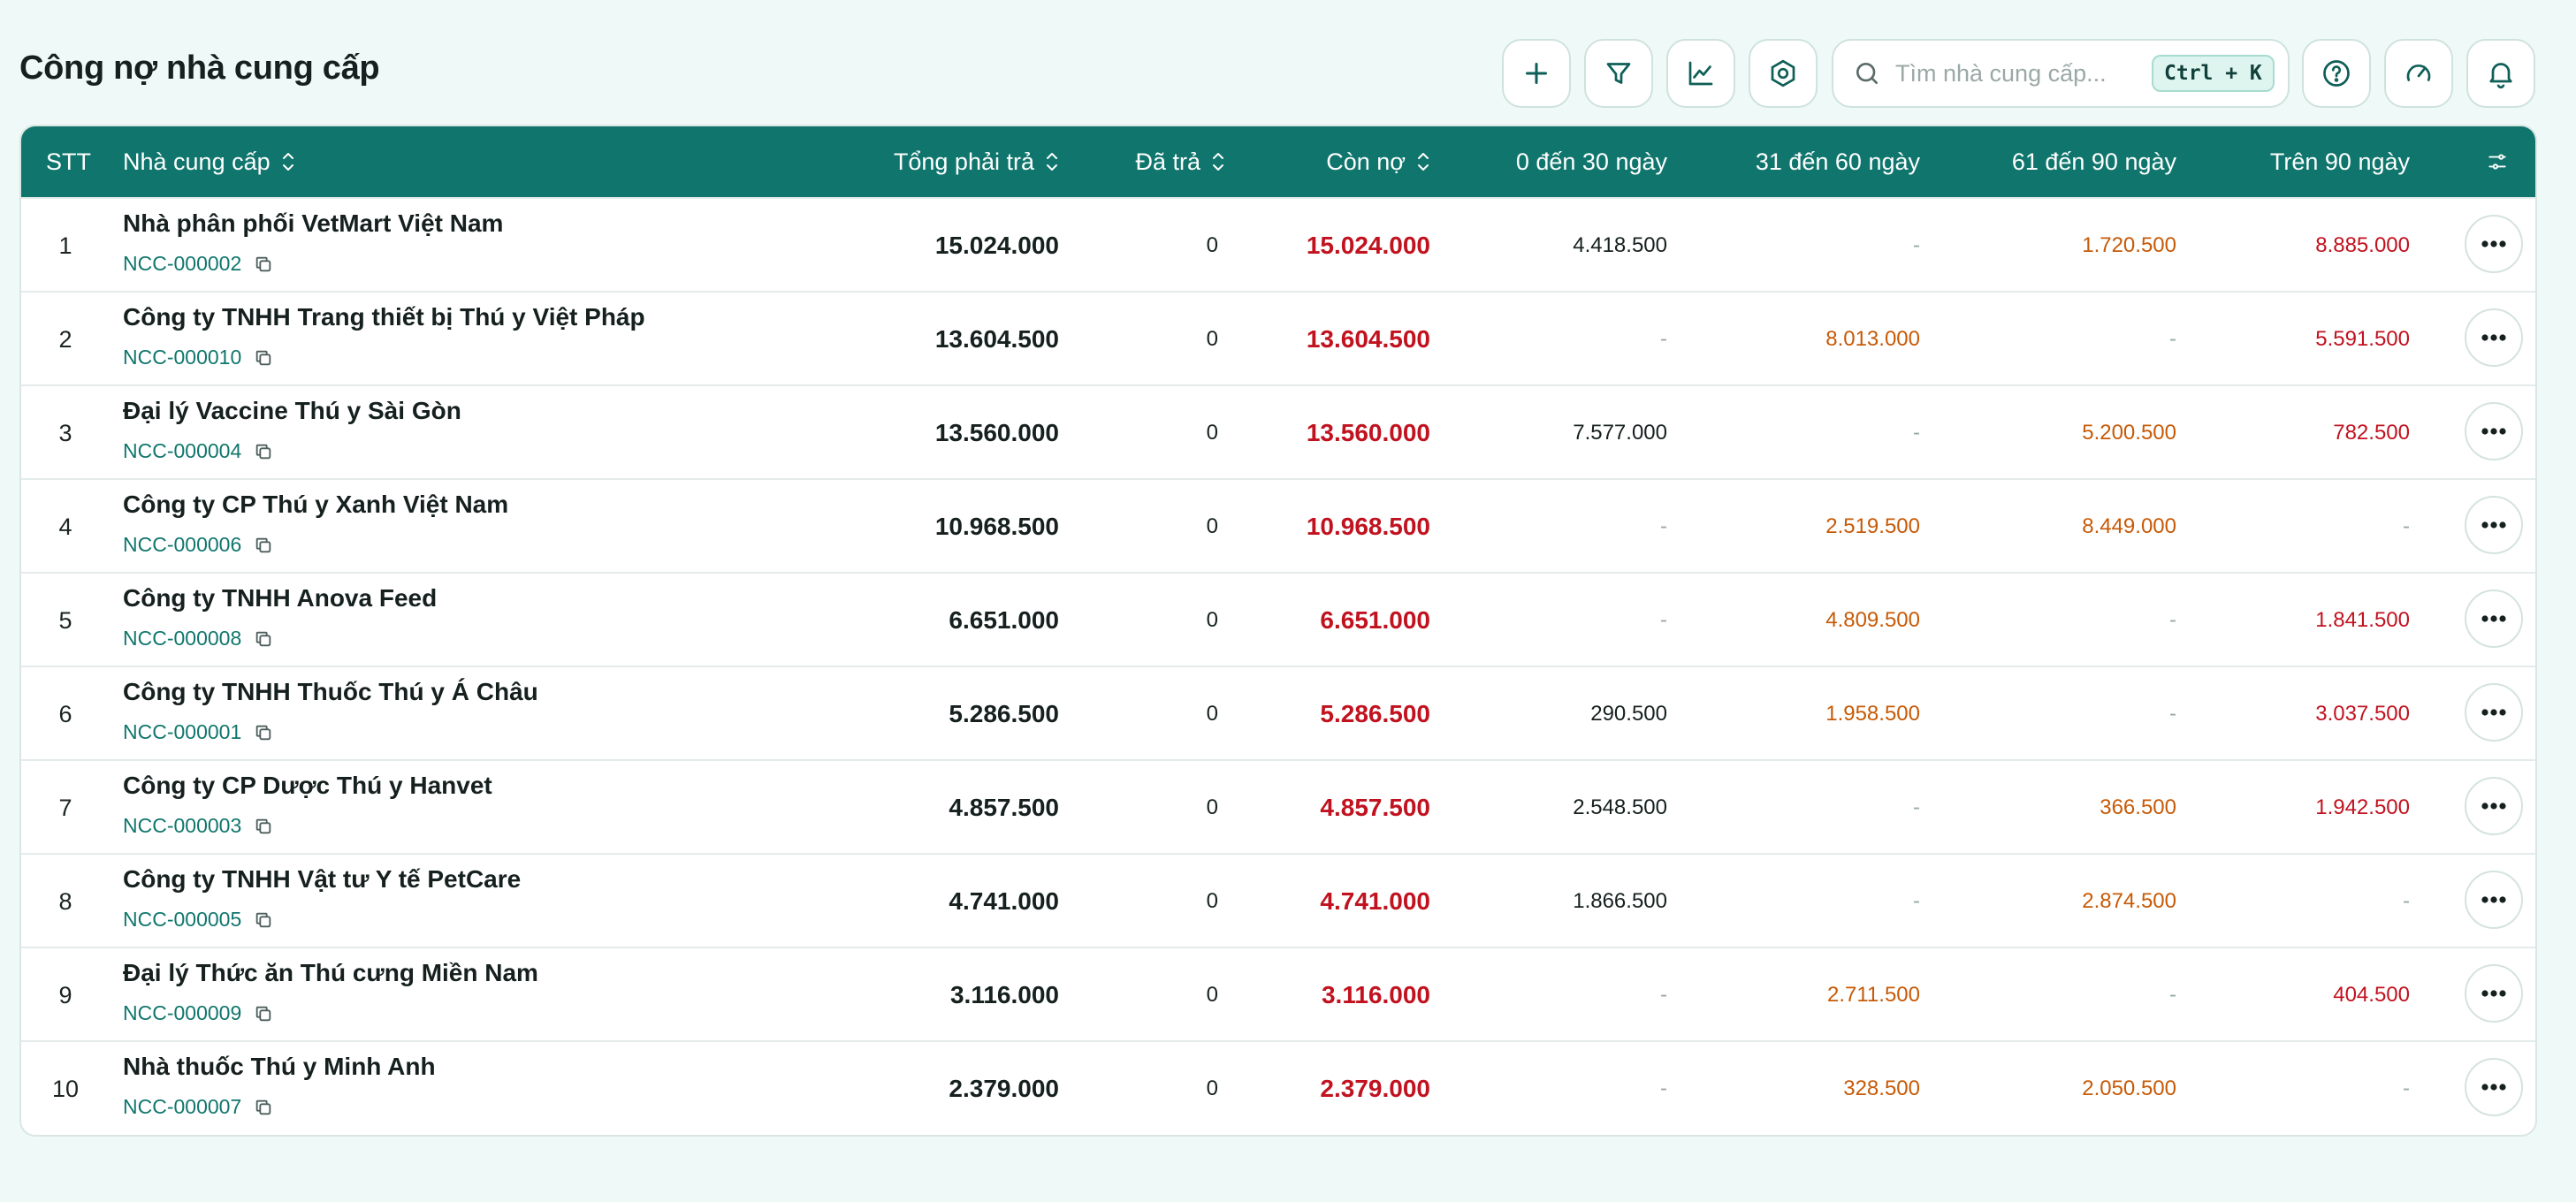 The width and height of the screenshot is (2576, 1202). What do you see at coordinates (1867, 73) in the screenshot?
I see `search-icon` at bounding box center [1867, 73].